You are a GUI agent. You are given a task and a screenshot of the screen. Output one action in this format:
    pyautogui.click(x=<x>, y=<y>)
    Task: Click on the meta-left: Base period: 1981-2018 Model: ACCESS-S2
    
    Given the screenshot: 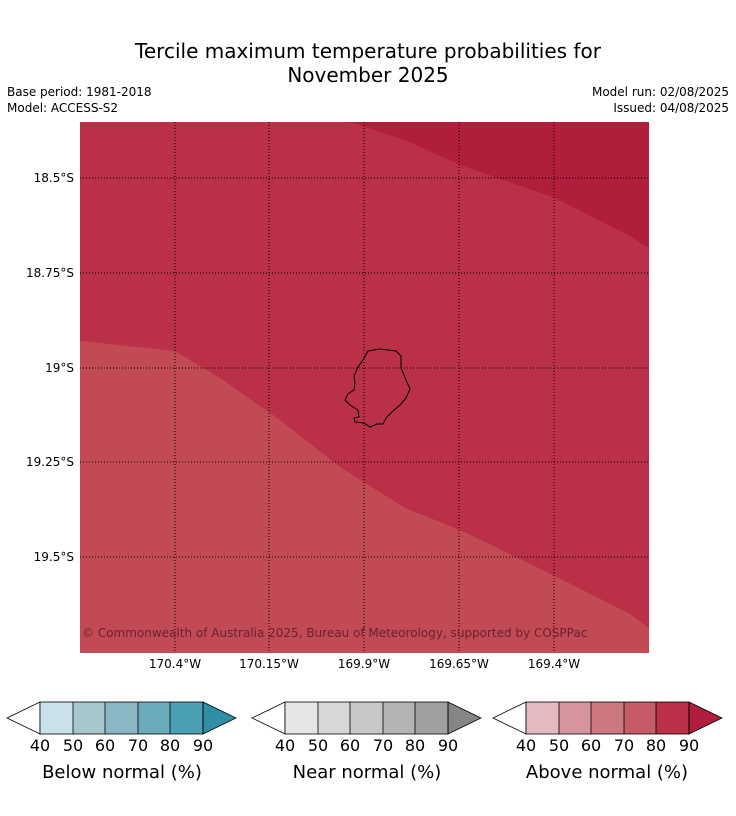 What is the action you would take?
    pyautogui.click(x=79, y=100)
    